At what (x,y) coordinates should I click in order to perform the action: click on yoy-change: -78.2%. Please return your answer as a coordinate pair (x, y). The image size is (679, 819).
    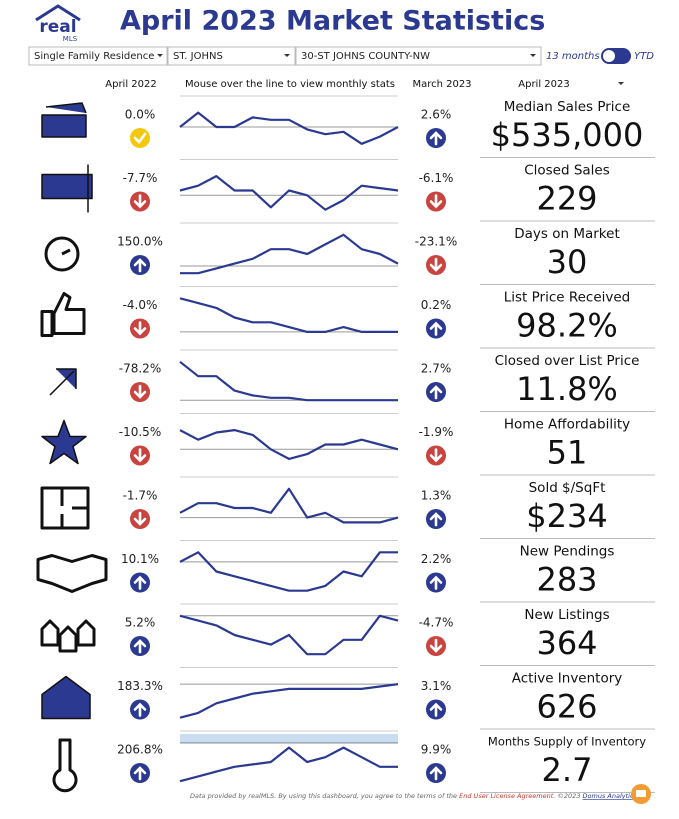
    Looking at the image, I should click on (140, 369).